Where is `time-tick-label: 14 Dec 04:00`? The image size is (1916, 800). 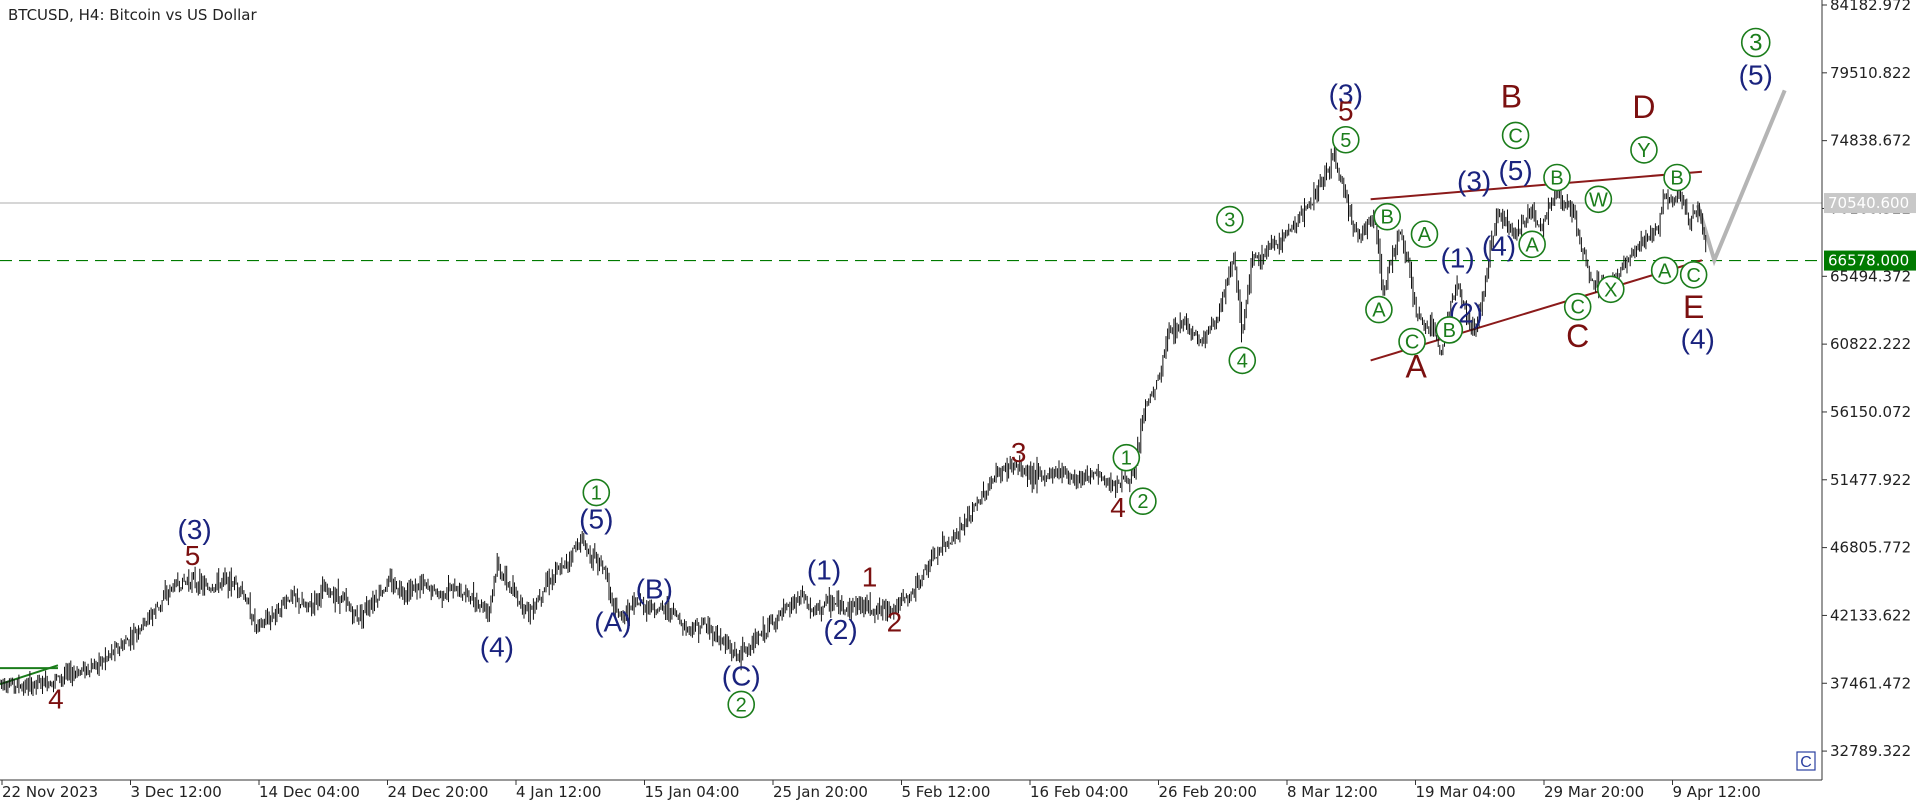 time-tick-label: 14 Dec 04:00 is located at coordinates (309, 791).